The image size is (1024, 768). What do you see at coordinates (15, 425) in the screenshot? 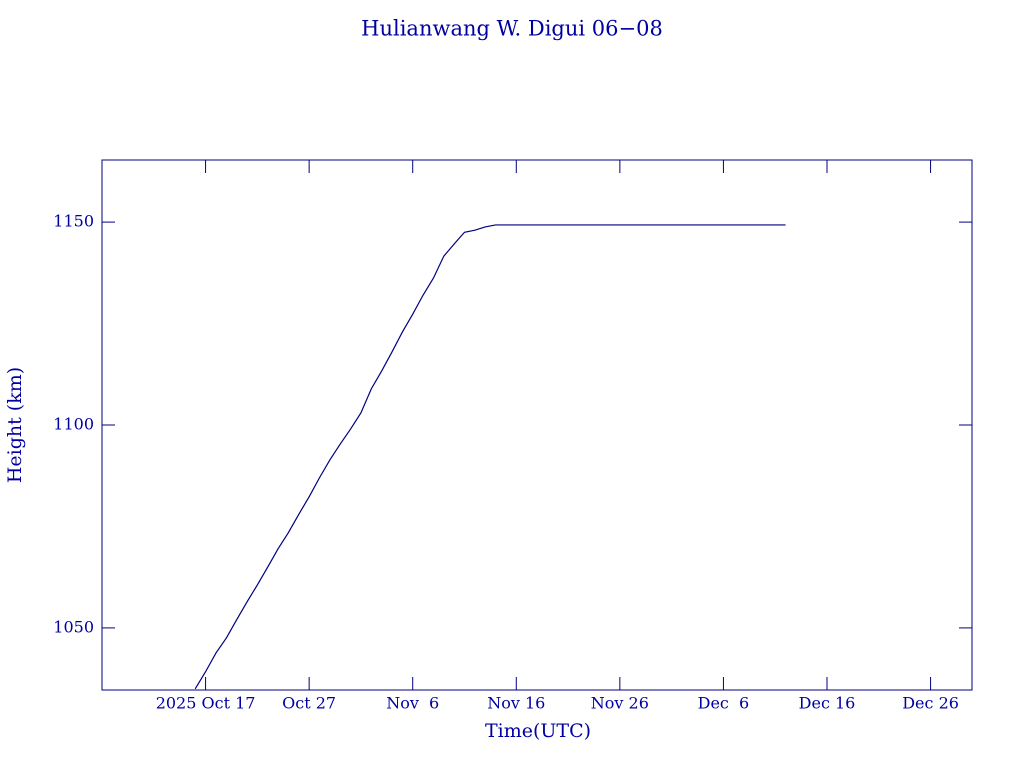
I see `y-axis-label: Height (km)` at bounding box center [15, 425].